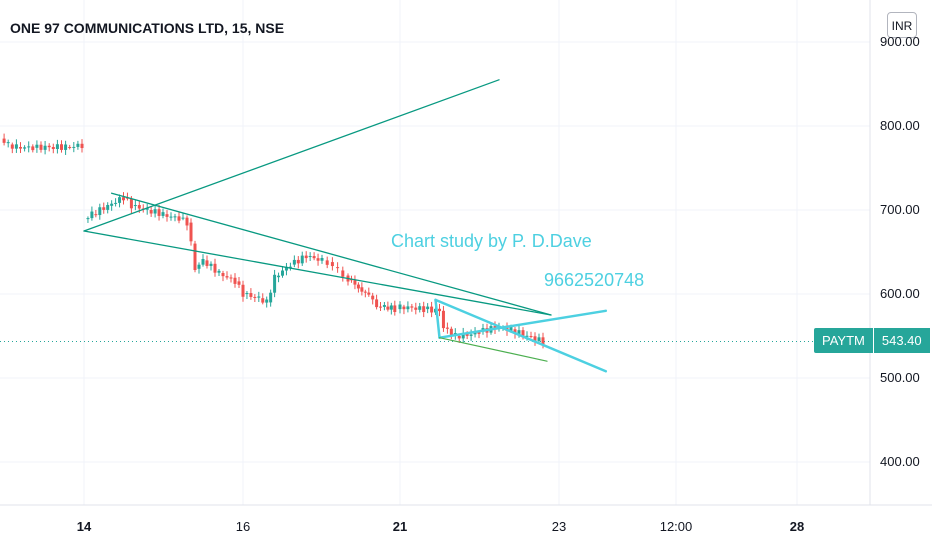  I want to click on y-tick-label: 600.00, so click(900, 293).